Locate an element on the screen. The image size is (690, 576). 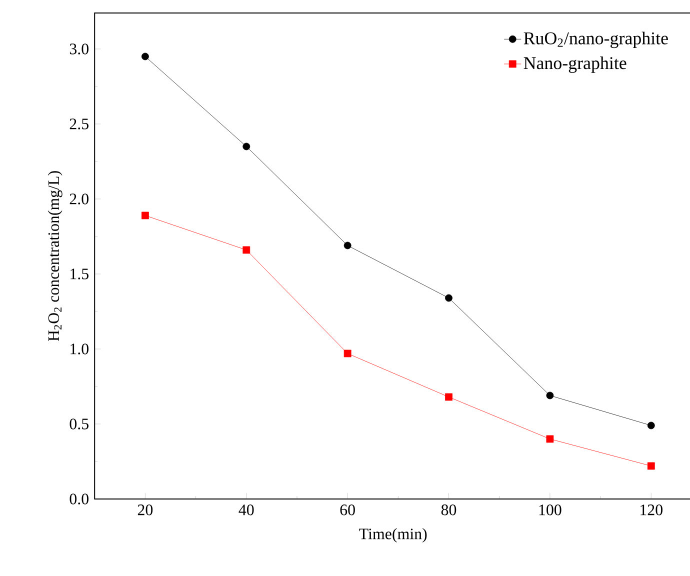
legend-label: Nano-graphite is located at coordinates (575, 64).